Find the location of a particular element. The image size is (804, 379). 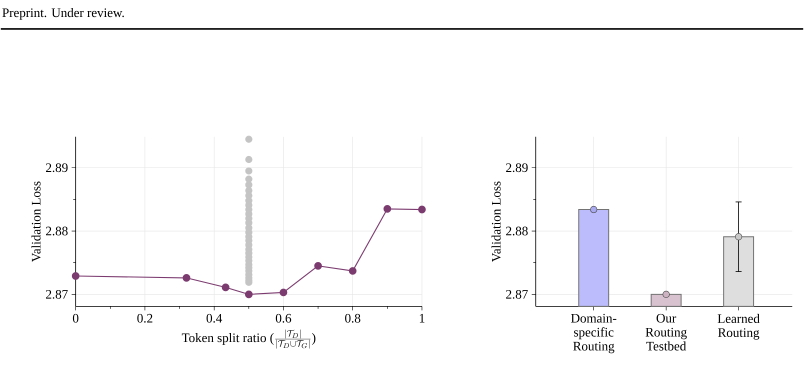

x-tick-label: 1 is located at coordinates (422, 318).